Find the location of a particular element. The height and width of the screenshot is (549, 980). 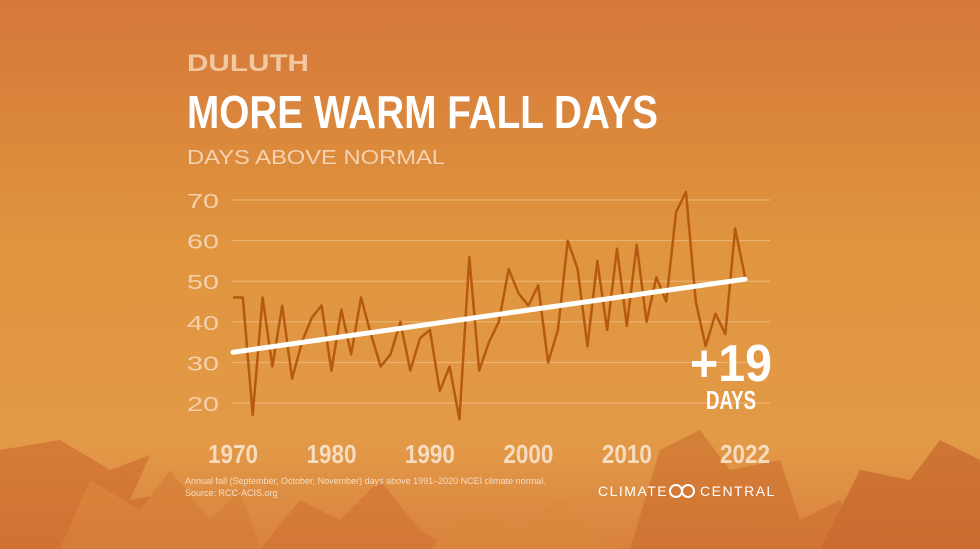

y-tick-label: 60 is located at coordinates (203, 243).